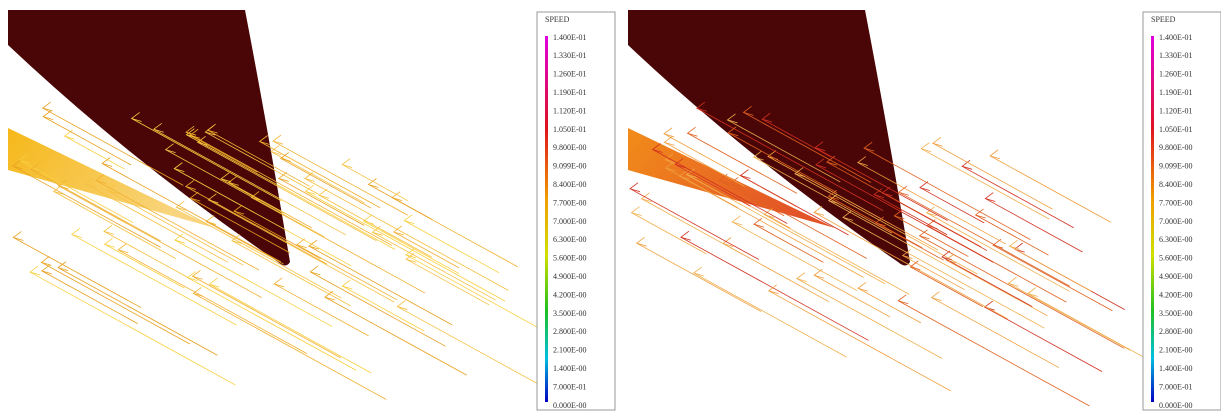  Describe the element at coordinates (1176, 92) in the screenshot. I see `legend-label: 1.190E-01` at that location.